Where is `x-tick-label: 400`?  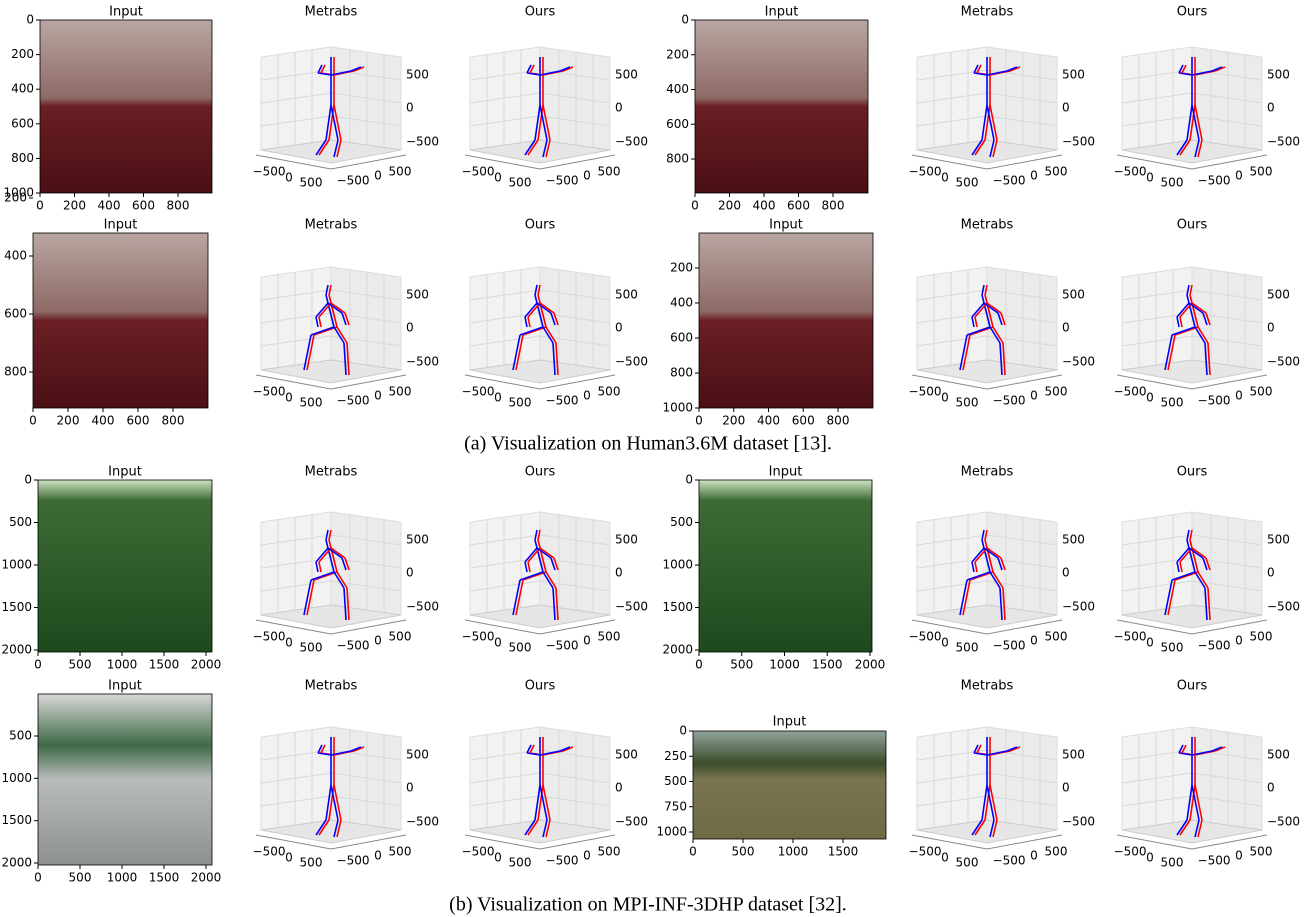
x-tick-label: 400 is located at coordinates (764, 206).